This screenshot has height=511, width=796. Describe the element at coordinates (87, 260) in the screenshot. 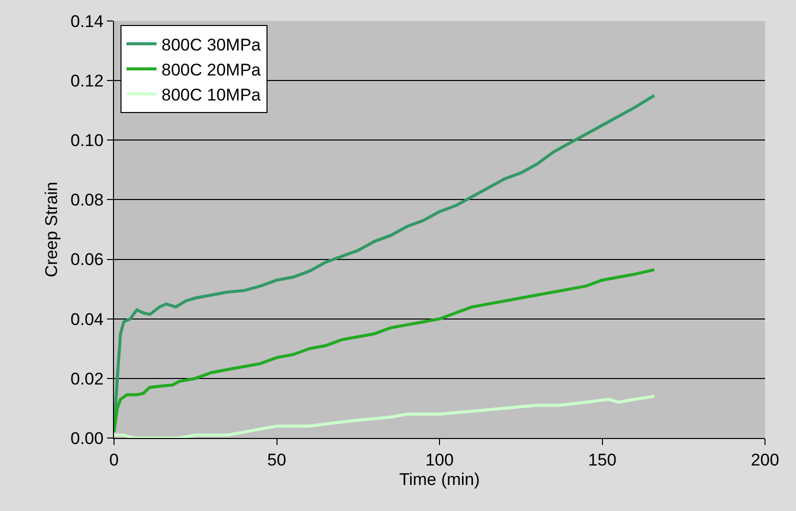

I see `y-tick-label: 0.06` at that location.